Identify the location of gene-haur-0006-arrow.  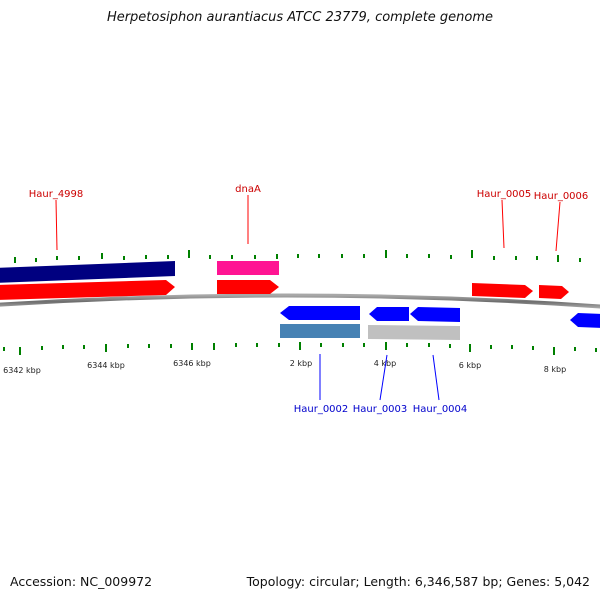
(554, 292).